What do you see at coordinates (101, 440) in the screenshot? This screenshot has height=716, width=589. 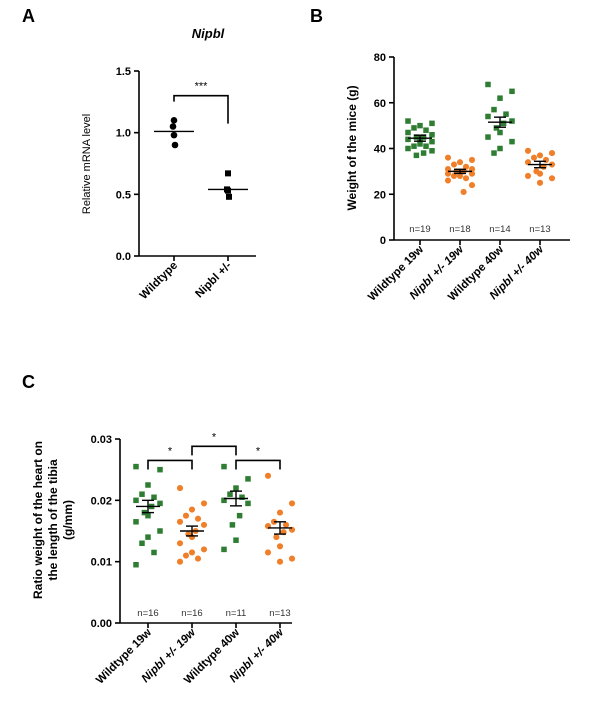 I see `y-tick-label: 0.03` at bounding box center [101, 440].